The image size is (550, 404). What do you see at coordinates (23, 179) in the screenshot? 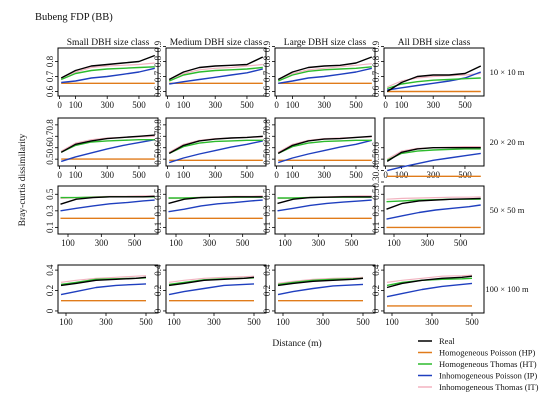
I see `y-axis-label: Bray-curtis dissimilarity` at bounding box center [23, 179].